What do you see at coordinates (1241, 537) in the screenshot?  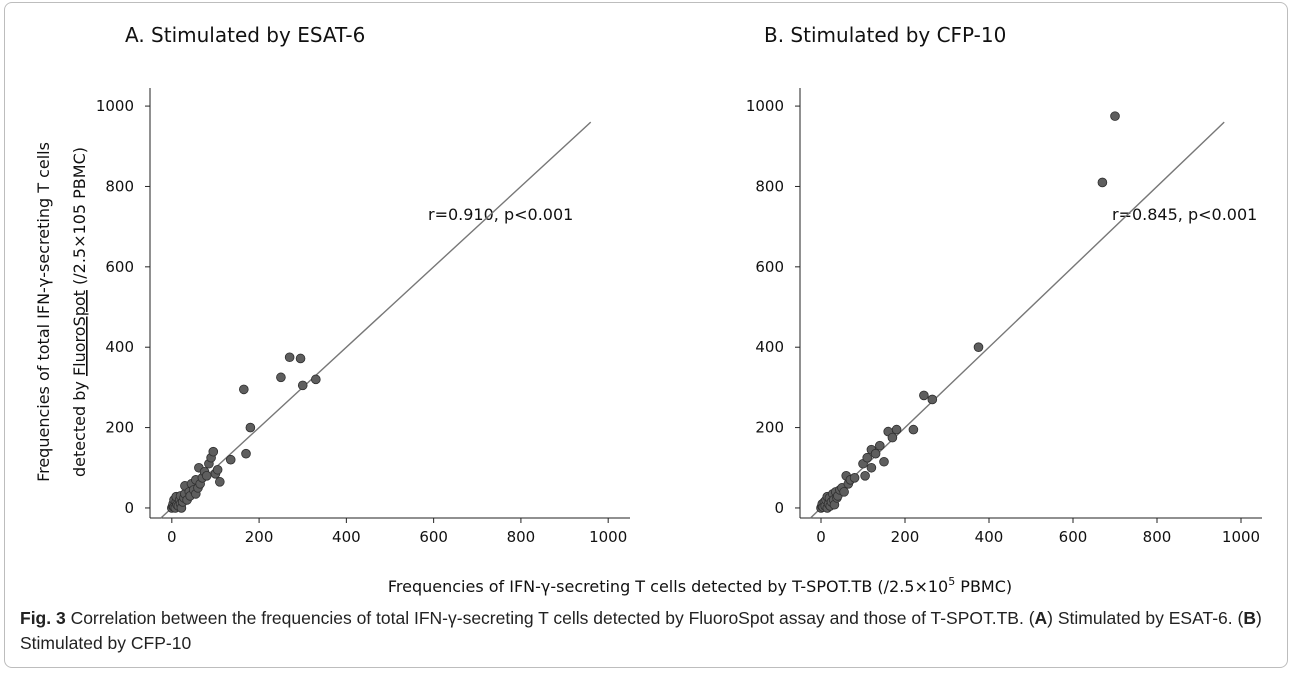 I see `panel-b-x-tick-label: 1000` at bounding box center [1241, 537].